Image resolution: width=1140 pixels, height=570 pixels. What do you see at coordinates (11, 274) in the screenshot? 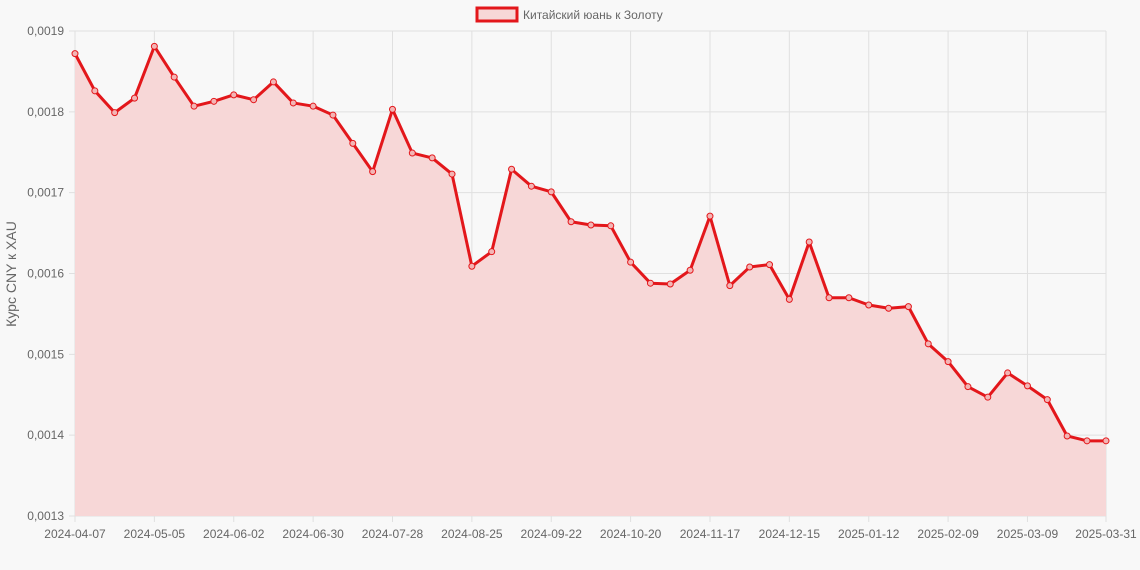
I see `y-axis-title: Курс CNY к XAU` at bounding box center [11, 274].